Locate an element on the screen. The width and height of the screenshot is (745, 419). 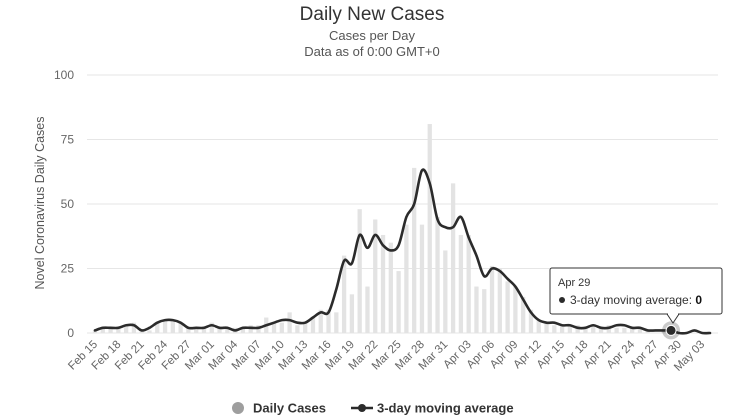
tooltip-date: Apr 29 is located at coordinates (574, 283).